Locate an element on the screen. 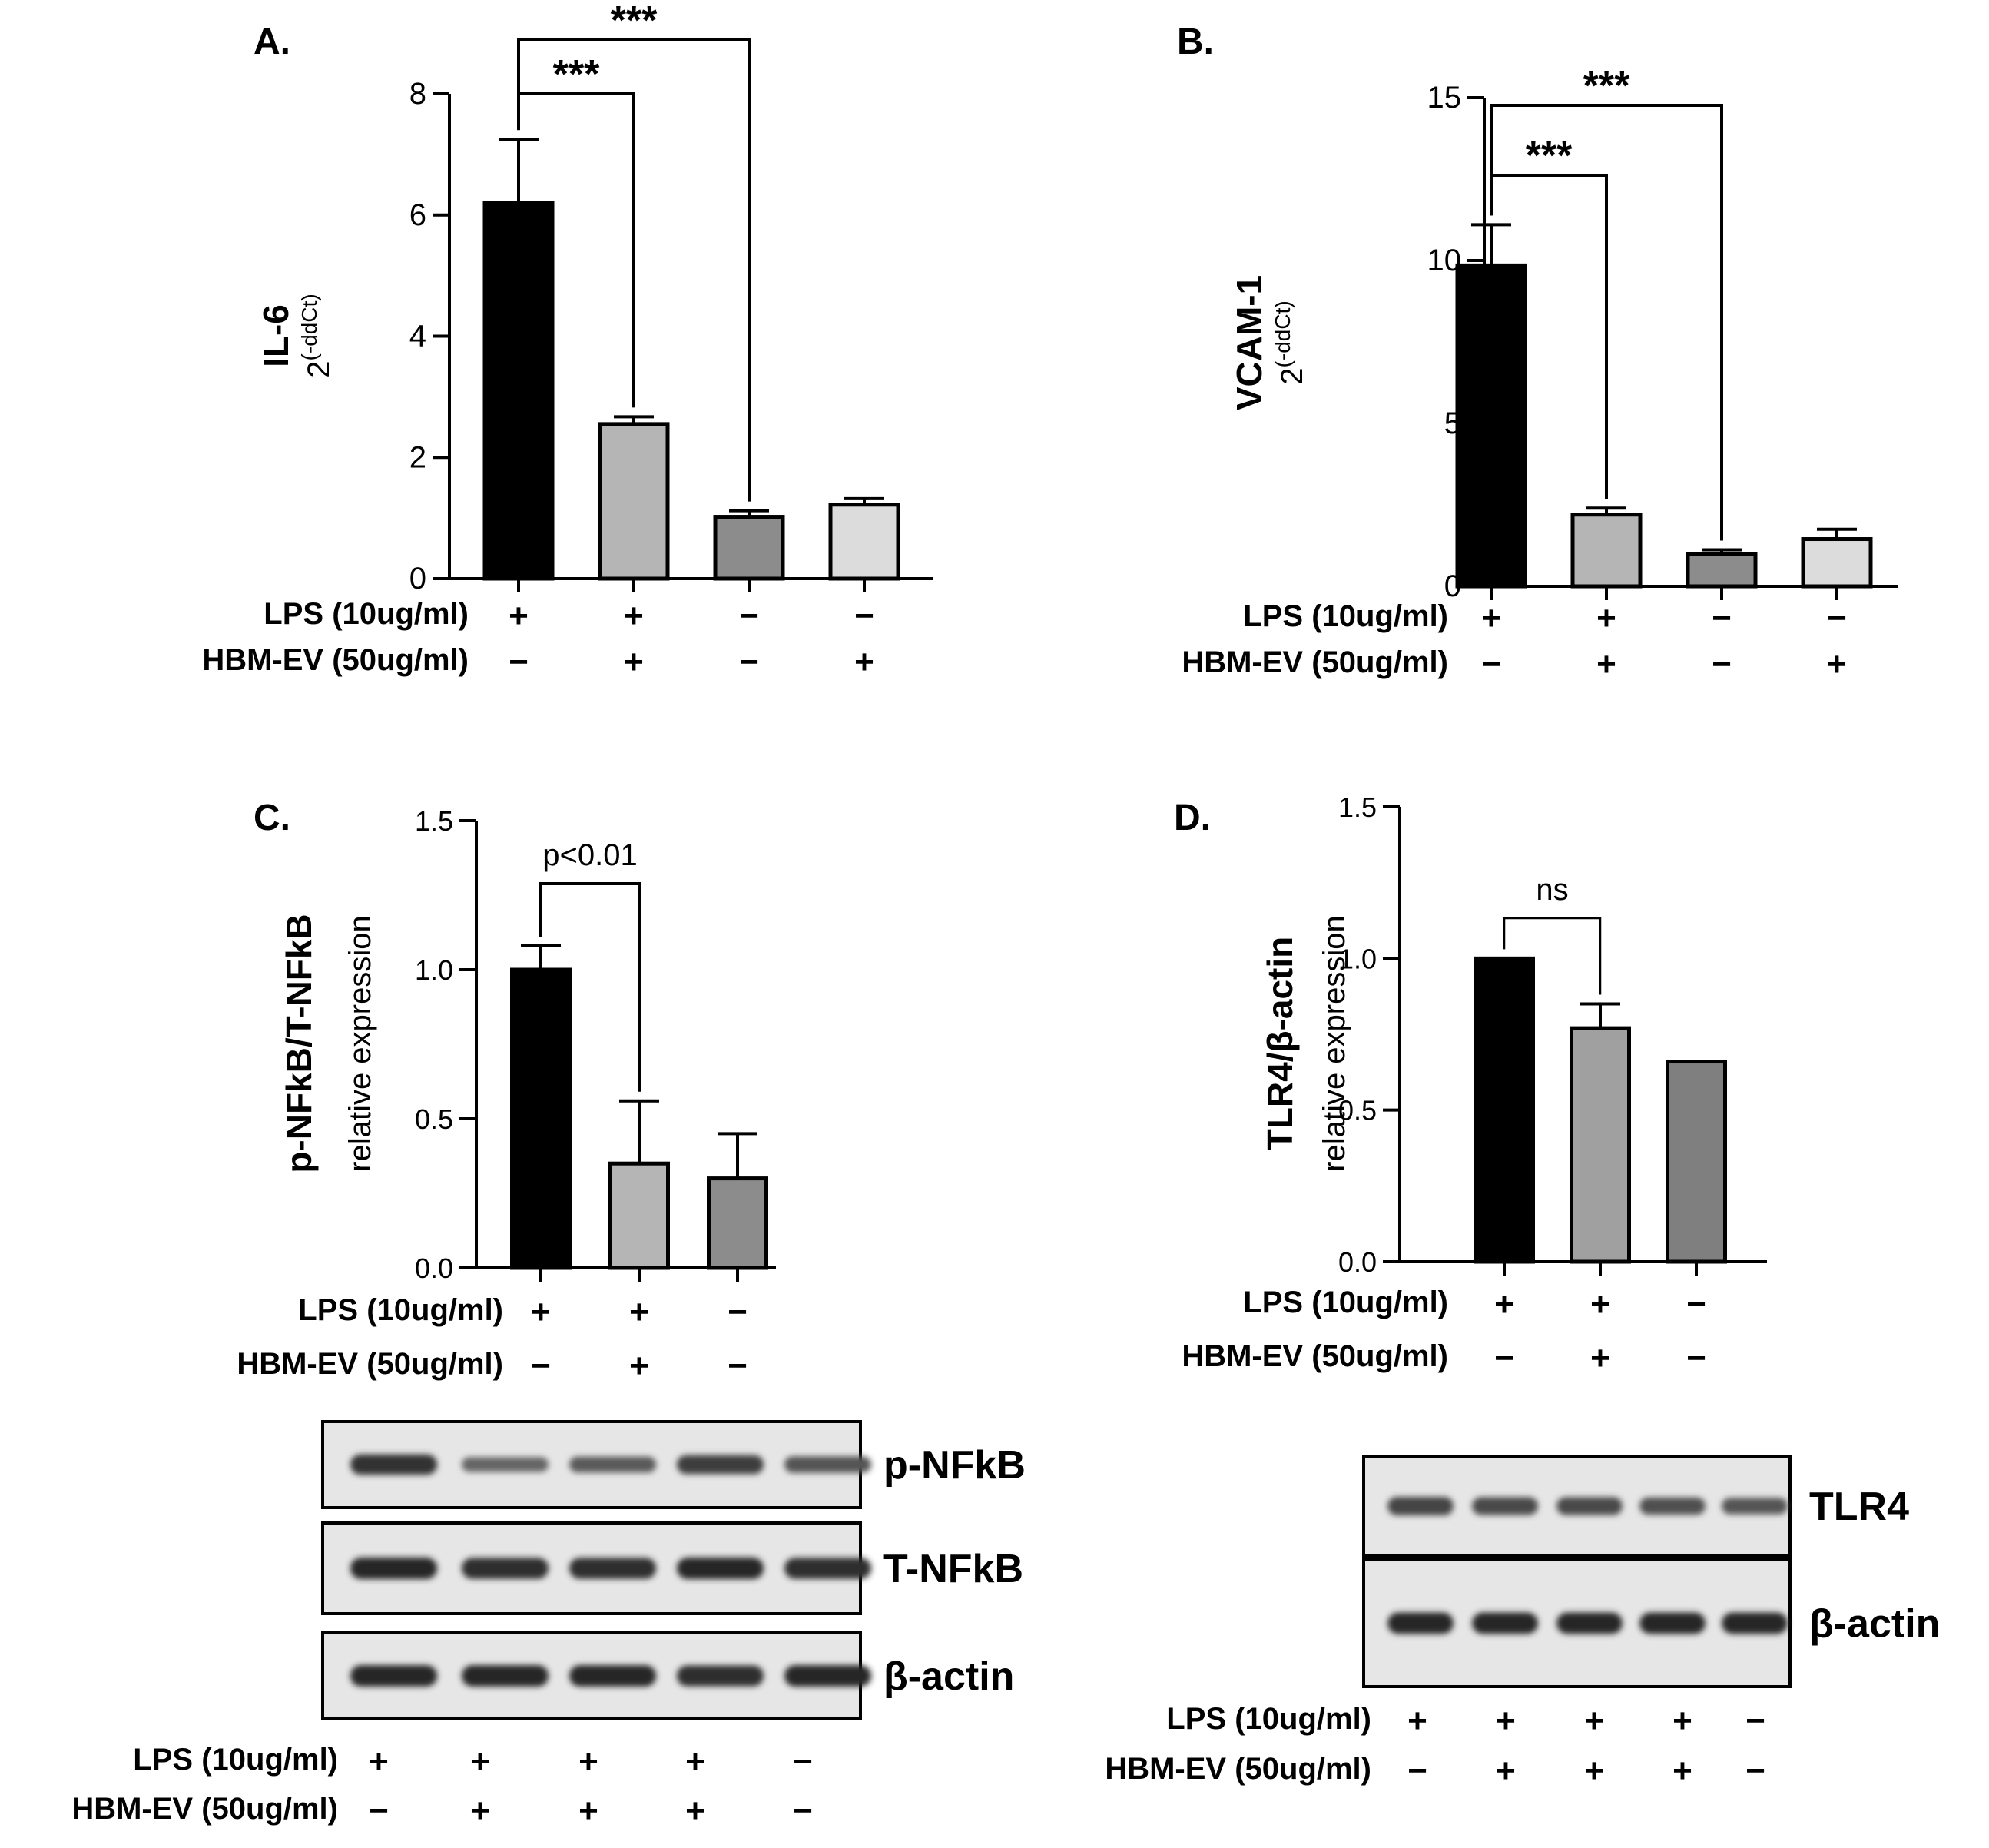 The height and width of the screenshot is (1848, 1989). panel-label: D. is located at coordinates (1193, 818).